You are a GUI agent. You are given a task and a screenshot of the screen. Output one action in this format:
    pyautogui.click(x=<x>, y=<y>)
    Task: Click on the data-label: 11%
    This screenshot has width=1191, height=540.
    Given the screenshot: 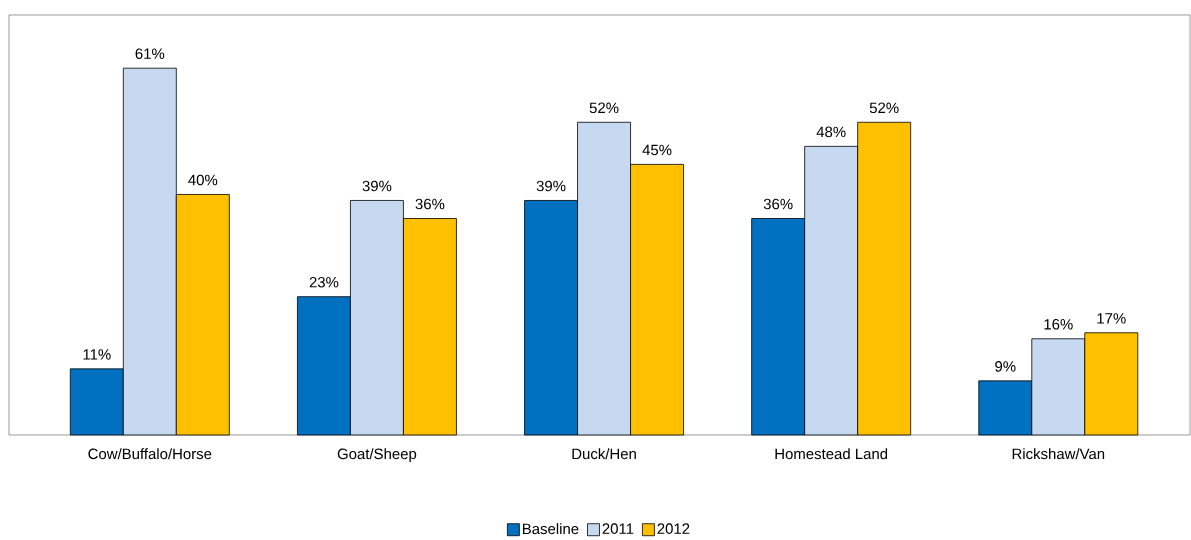 What is the action you would take?
    pyautogui.click(x=97, y=354)
    